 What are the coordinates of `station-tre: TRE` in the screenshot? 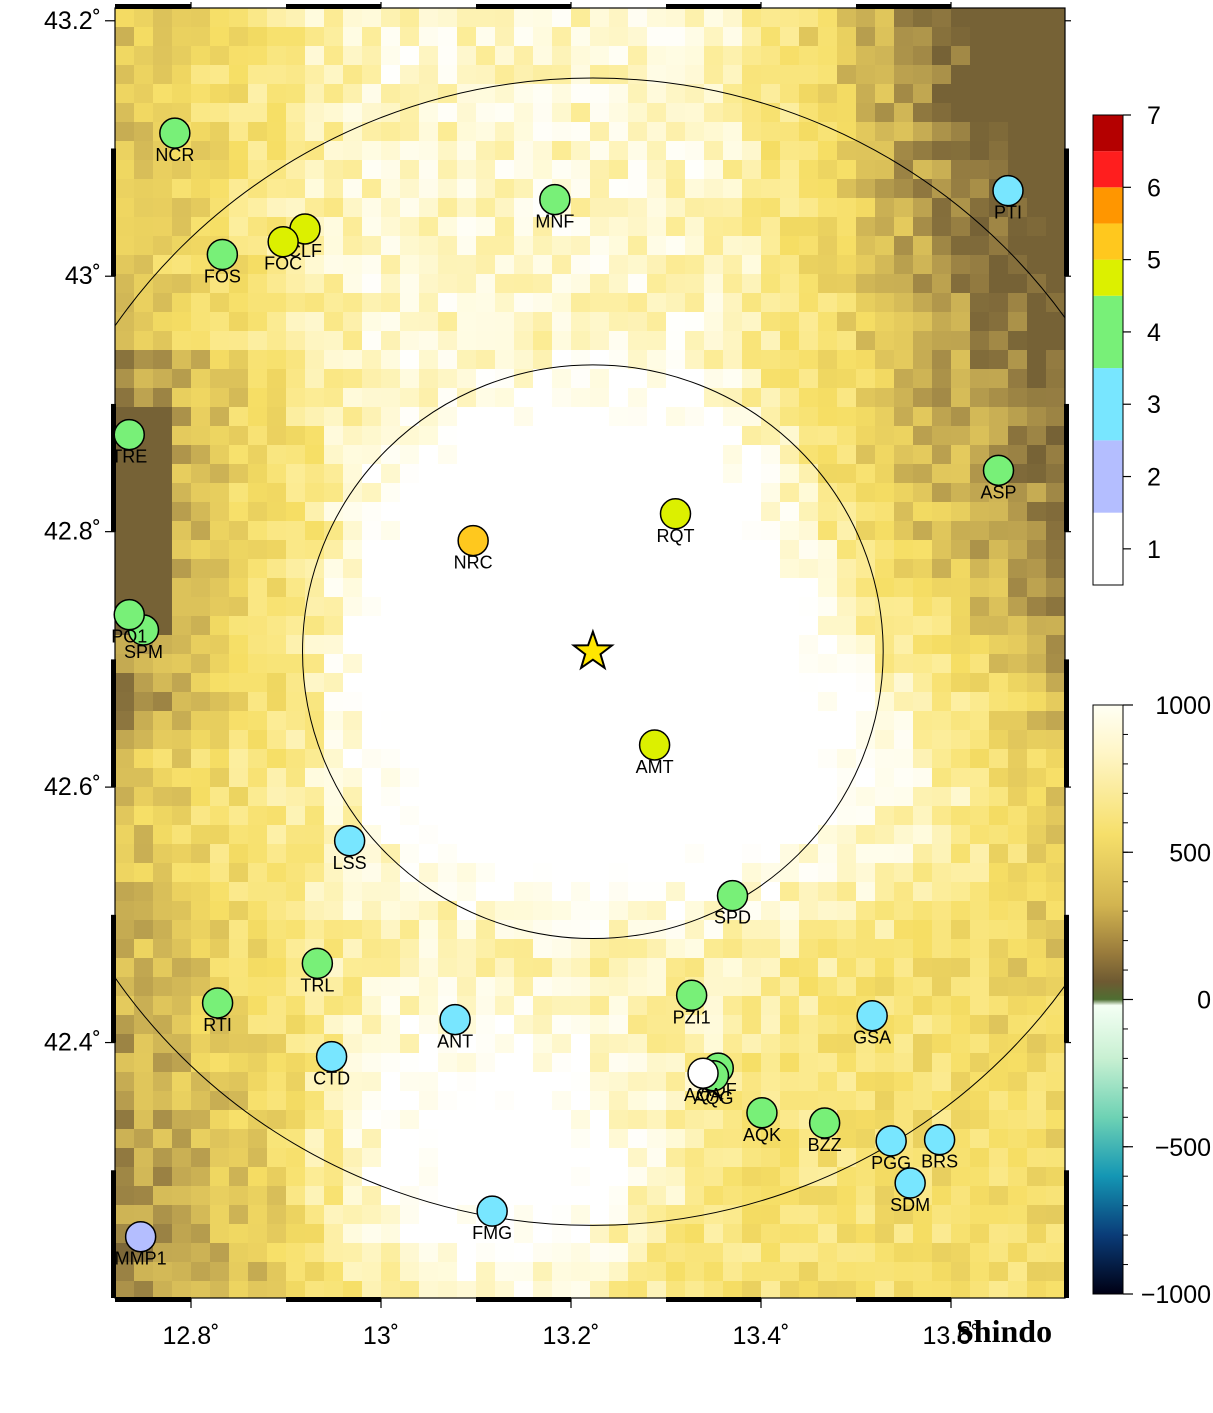 It's located at (129, 442).